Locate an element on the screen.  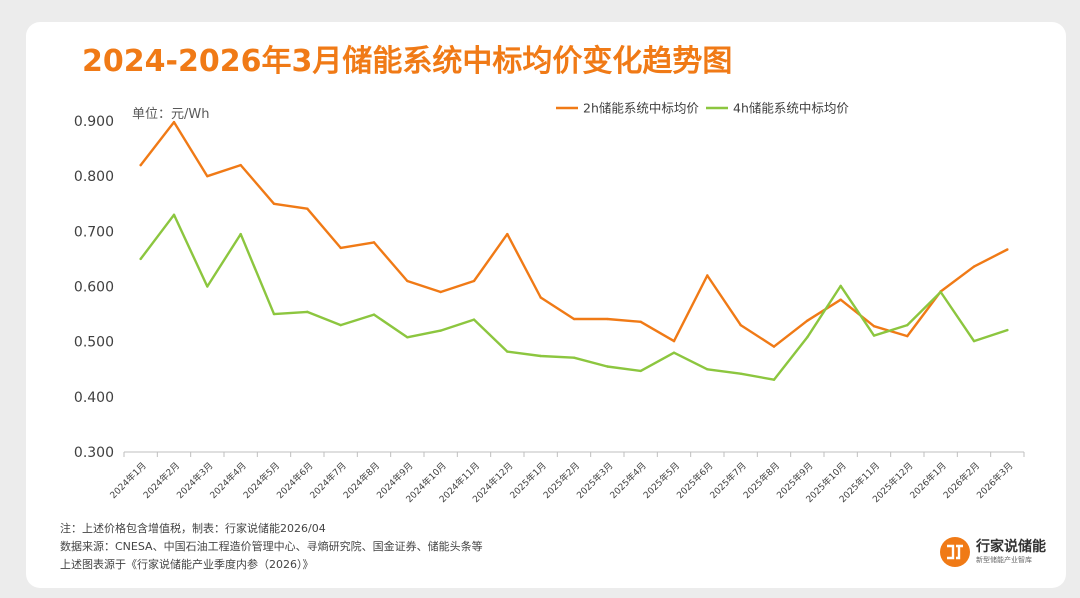
x-tick-label: 2026年3月 is located at coordinates (994, 480).